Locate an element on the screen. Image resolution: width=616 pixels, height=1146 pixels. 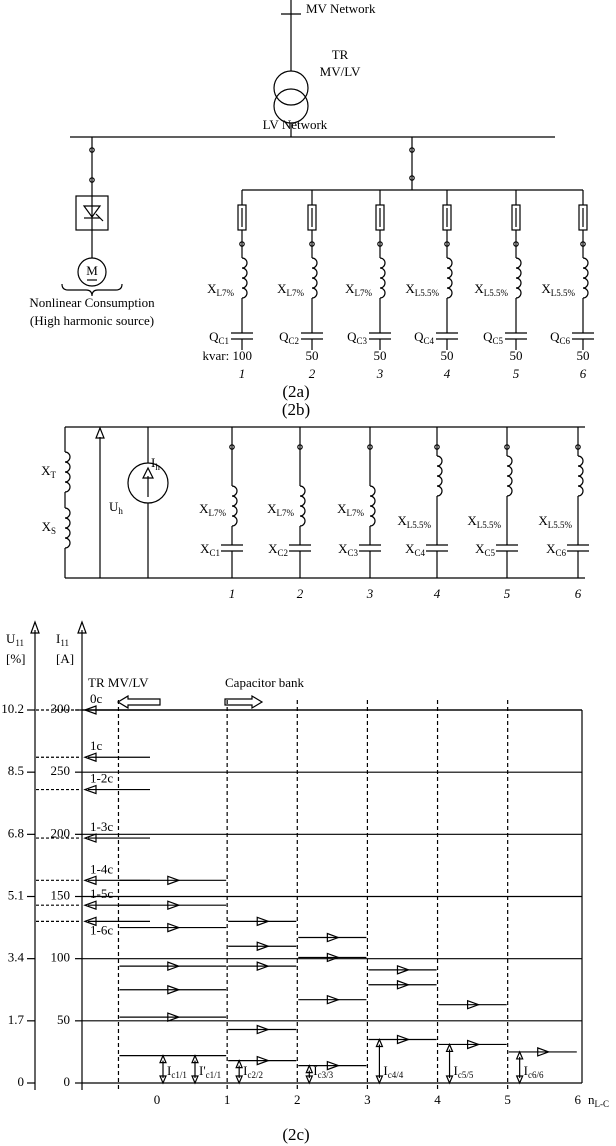
load-label: Nonlinear Consumption is located at coordinates (92, 302).